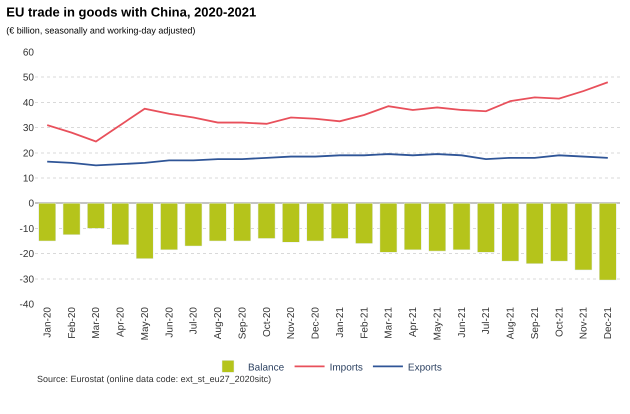 This screenshot has height=414, width=630. What do you see at coordinates (340, 322) in the screenshot?
I see `x-tick-label: Jan-21` at bounding box center [340, 322].